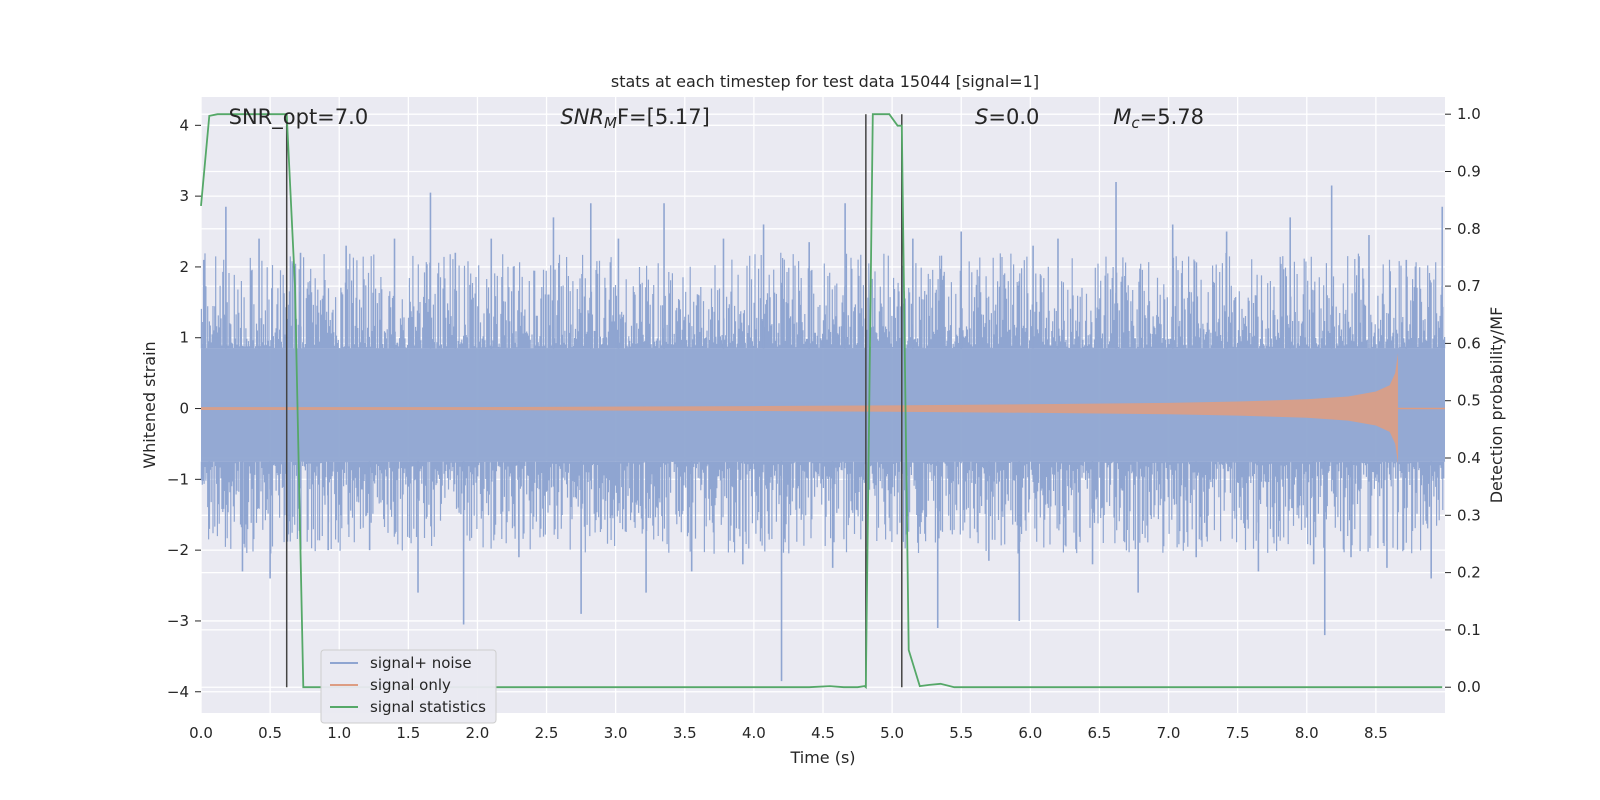 Image resolution: width=1600 pixels, height=800 pixels. Describe the element at coordinates (1469, 286) in the screenshot. I see `y2-tick-label: 0.7` at that location.